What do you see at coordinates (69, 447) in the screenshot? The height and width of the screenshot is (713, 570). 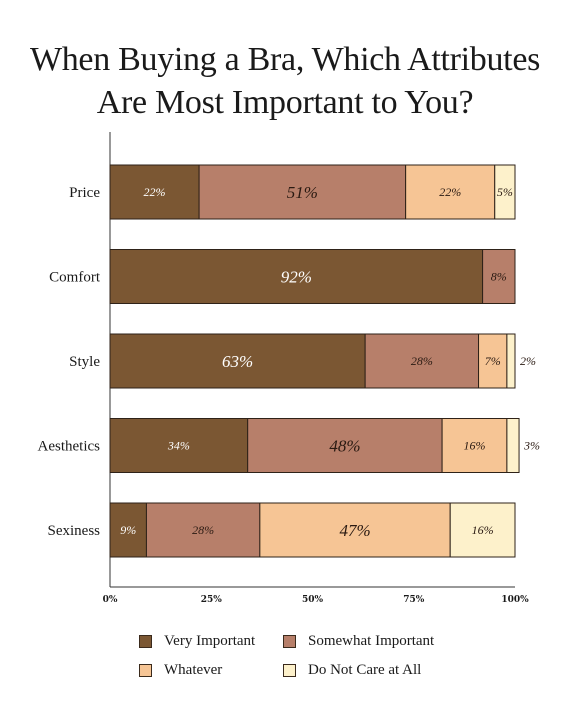 I see `category-label-aesthetics: Aesthetics` at bounding box center [69, 447].